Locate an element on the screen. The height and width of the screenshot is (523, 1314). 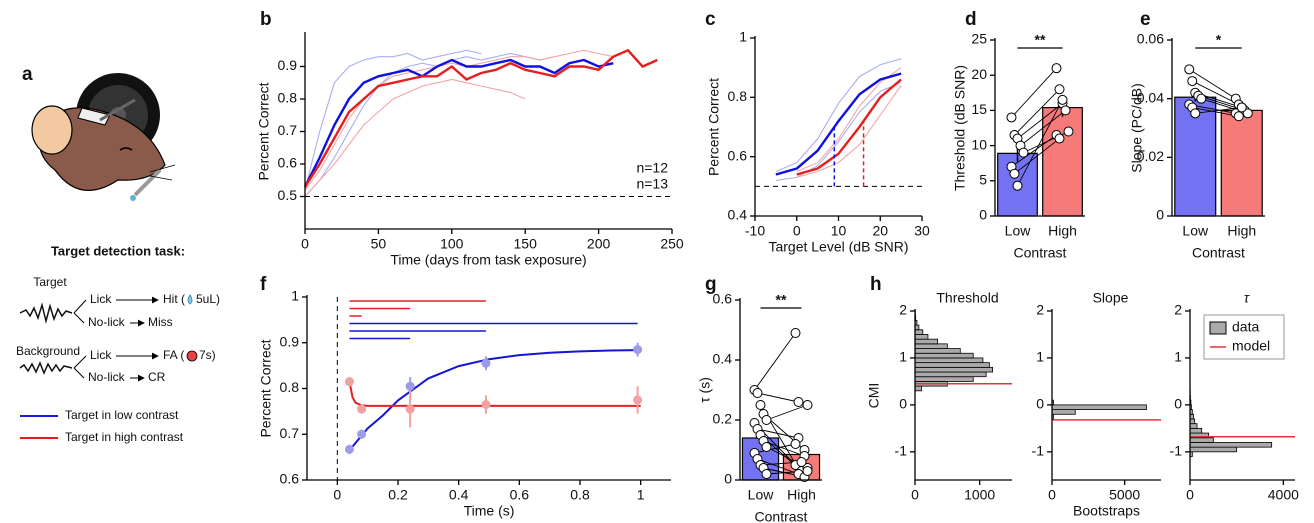
nolick-label: No-lick is located at coordinates (107, 377).